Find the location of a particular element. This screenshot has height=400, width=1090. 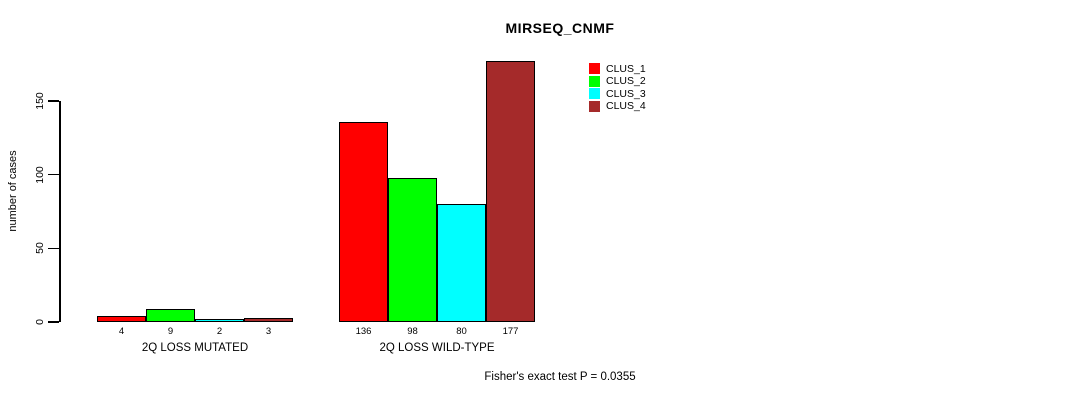

bar-value-label: 3 is located at coordinates (268, 331).